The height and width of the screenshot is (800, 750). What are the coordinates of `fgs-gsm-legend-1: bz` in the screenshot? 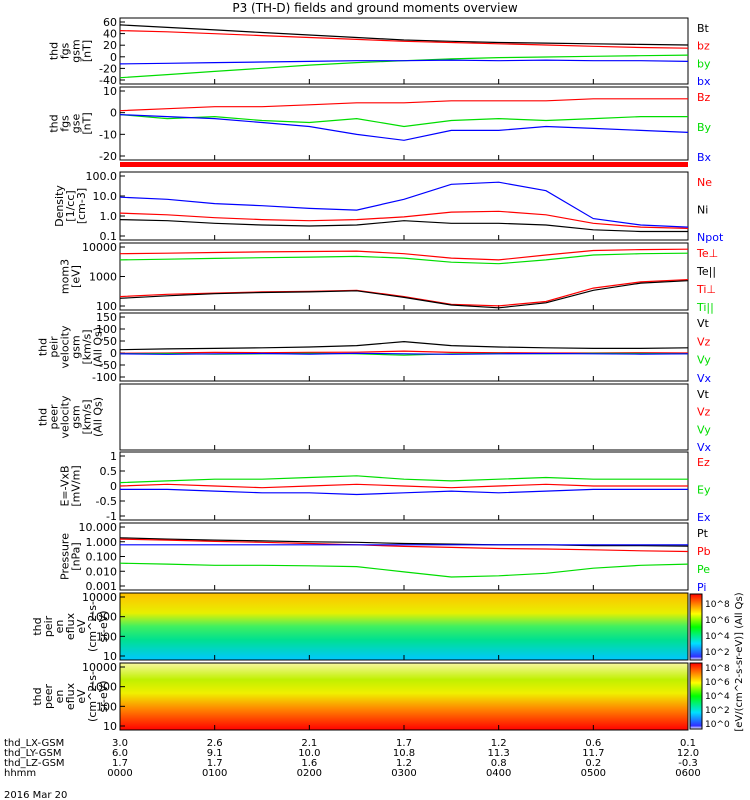 It's located at (703, 46).